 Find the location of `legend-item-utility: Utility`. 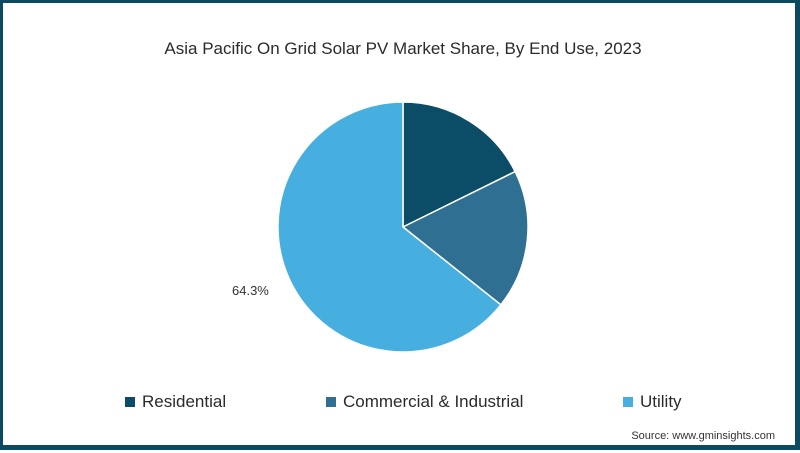

legend-item-utility: Utility is located at coordinates (652, 402).